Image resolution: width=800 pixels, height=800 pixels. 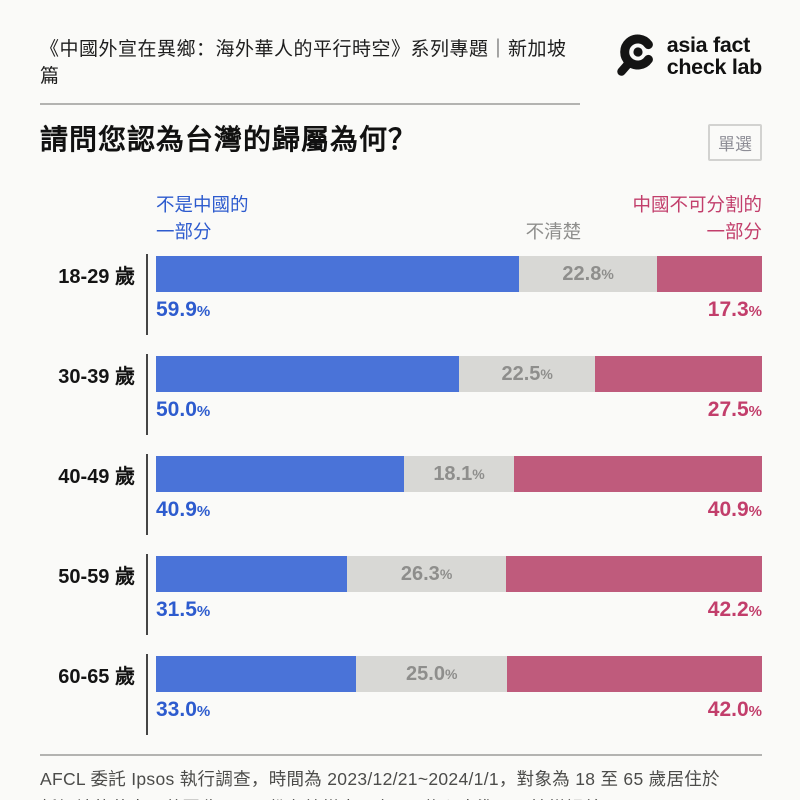 I want to click on below-bar-values: 50.0% 27.5%, so click(x=459, y=411).